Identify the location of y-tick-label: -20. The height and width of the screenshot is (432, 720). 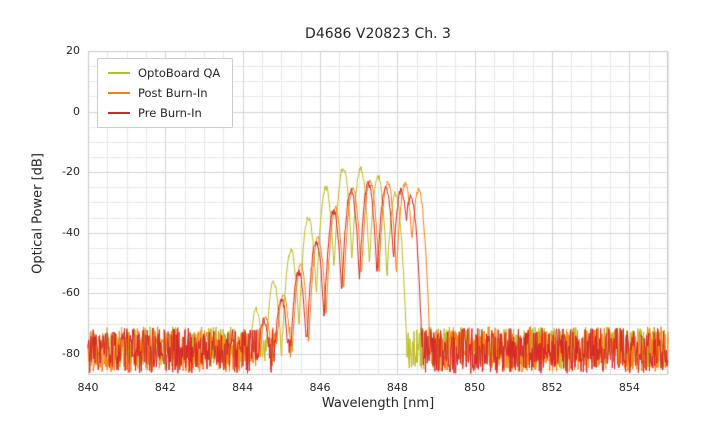
(71, 172).